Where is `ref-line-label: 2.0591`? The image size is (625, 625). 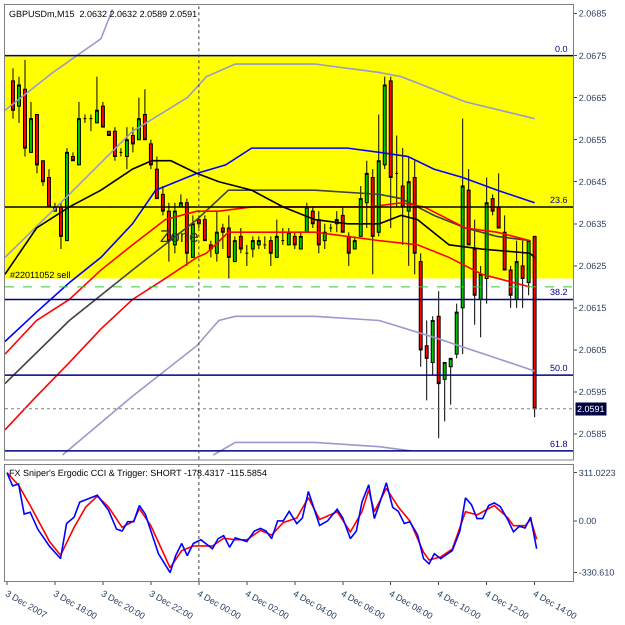 ref-line-label: 2.0591 is located at coordinates (591, 409).